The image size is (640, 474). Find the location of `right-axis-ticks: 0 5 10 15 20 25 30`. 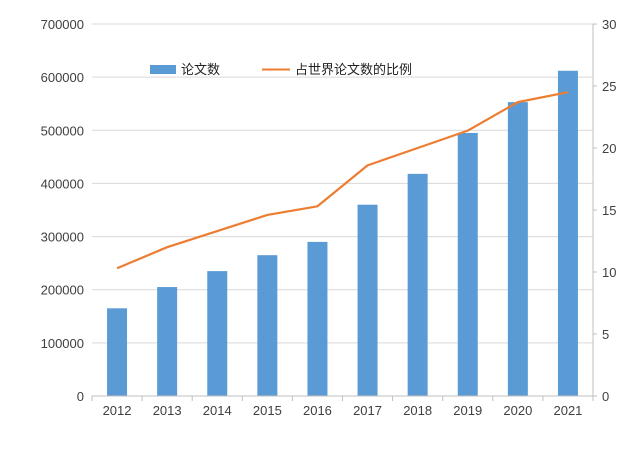

right-axis-ticks: 0 5 10 15 20 25 30 is located at coordinates (604, 210).